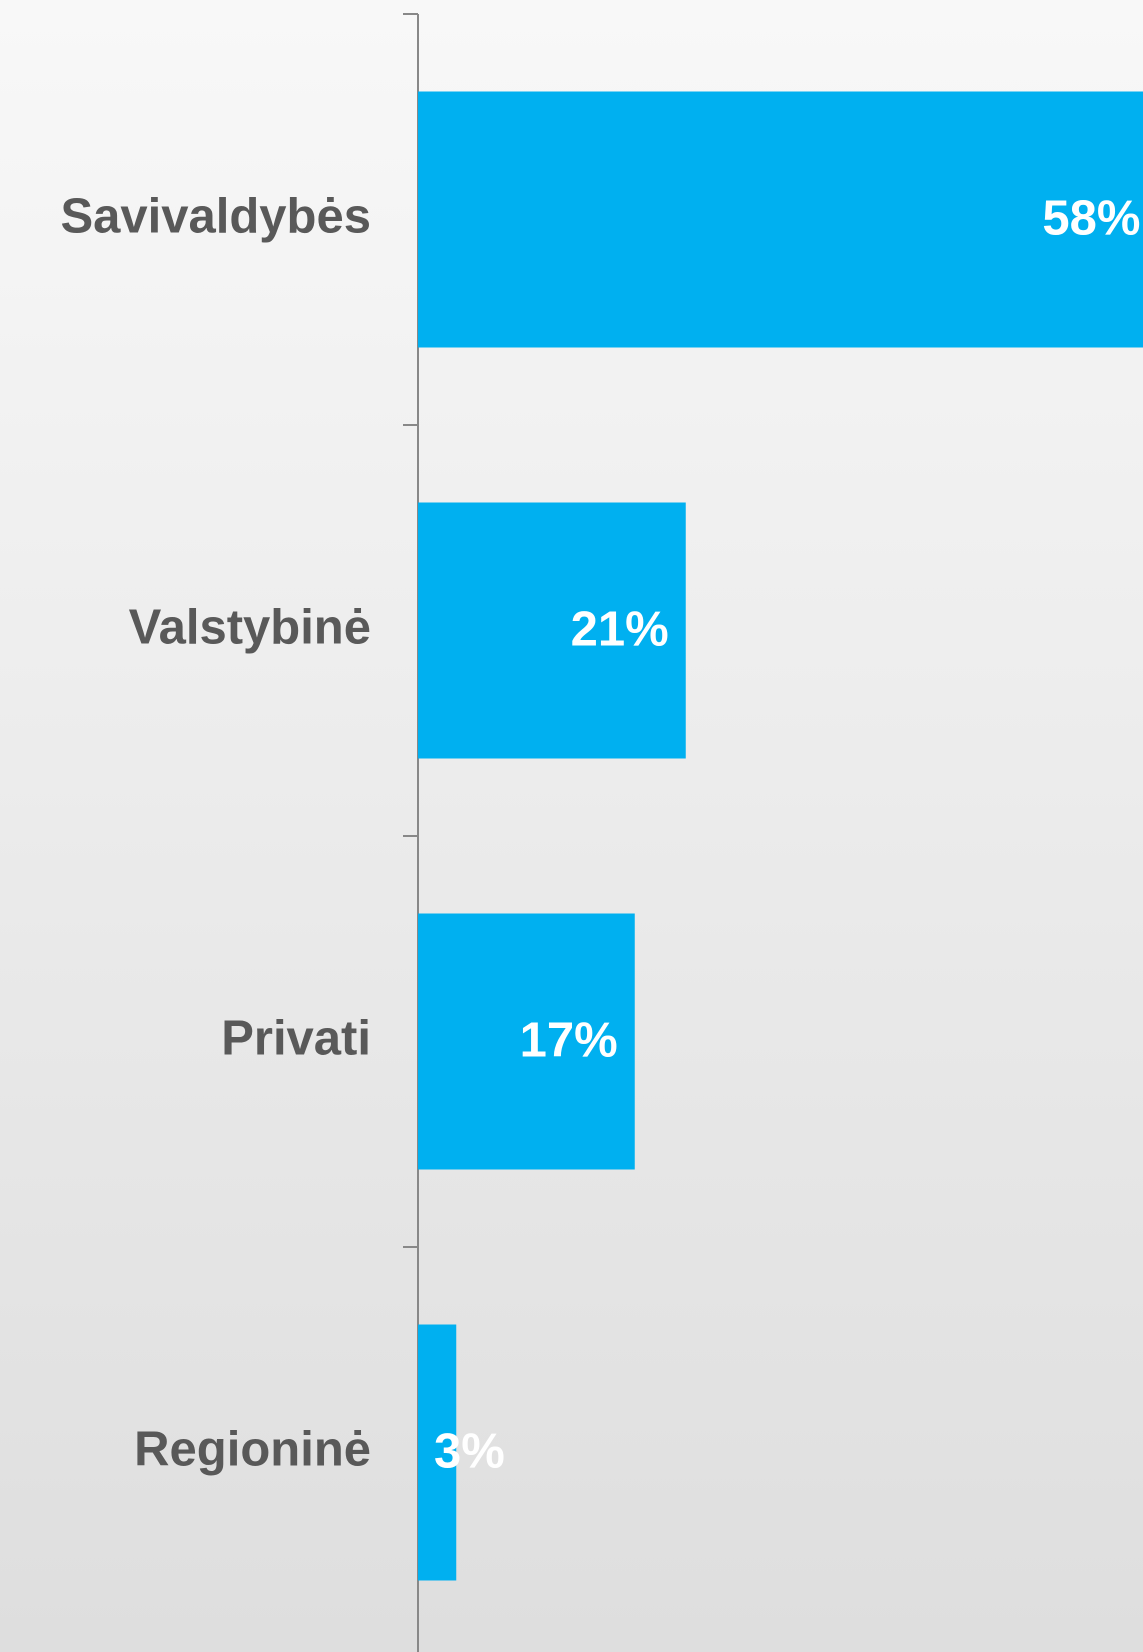  What do you see at coordinates (620, 629) in the screenshot?
I see `value-label: 21%` at bounding box center [620, 629].